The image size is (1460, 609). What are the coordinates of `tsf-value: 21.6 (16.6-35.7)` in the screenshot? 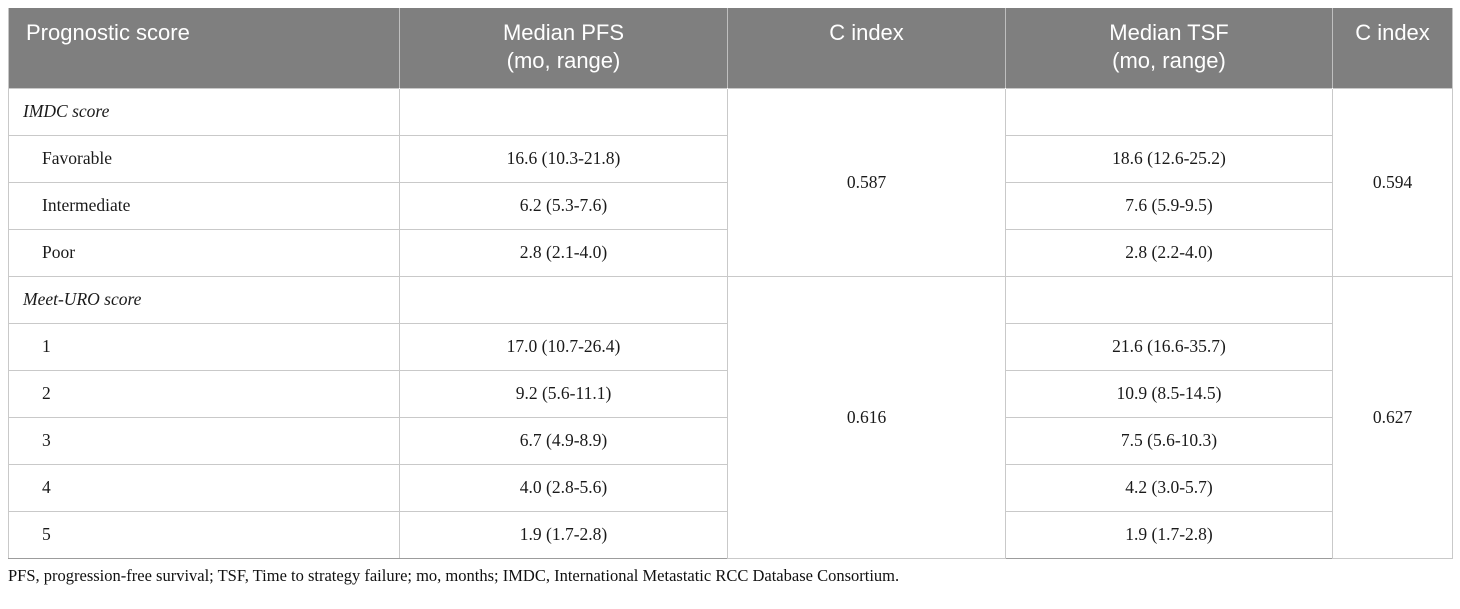 It's located at (1169, 346).